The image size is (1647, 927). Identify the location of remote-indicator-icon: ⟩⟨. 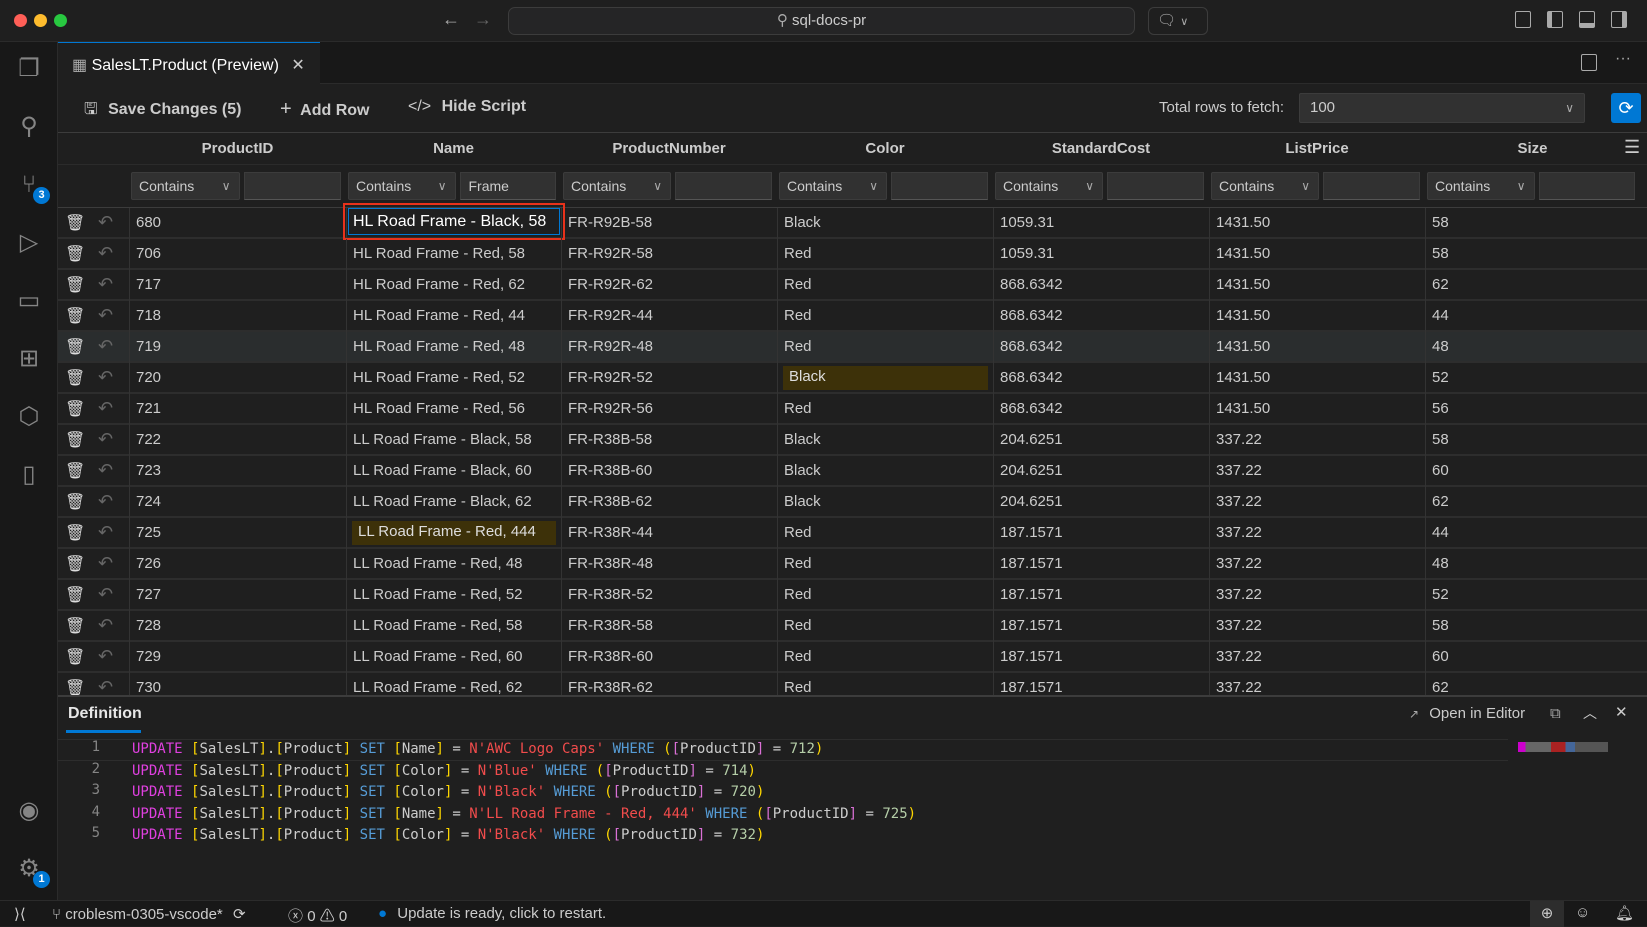
(20, 914).